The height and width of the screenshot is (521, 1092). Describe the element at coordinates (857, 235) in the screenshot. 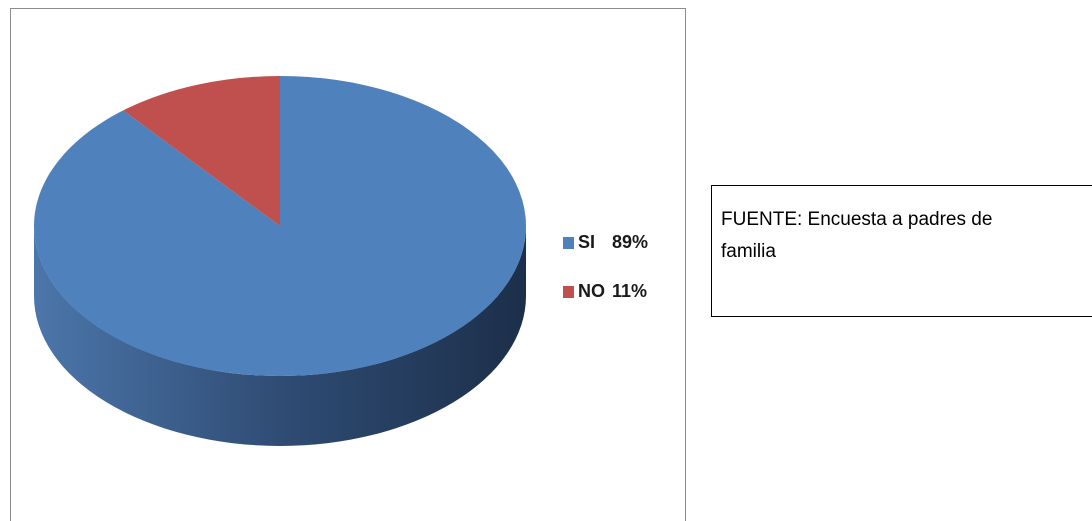

I see `note-text: FUENTE: Encuesta a padres de familia` at that location.